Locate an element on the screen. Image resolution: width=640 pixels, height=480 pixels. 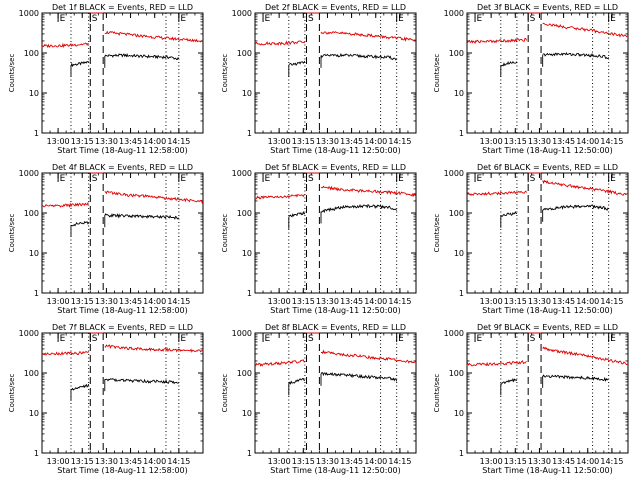
panel-title: Det 7f BLACK = Events, RED = LLD is located at coordinates (122, 327).